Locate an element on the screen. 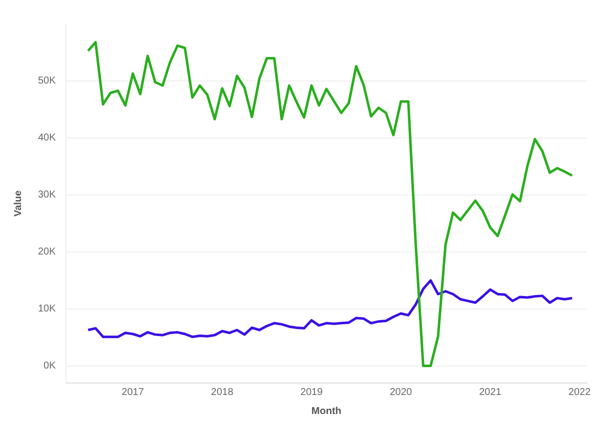  x-axis-title: Month is located at coordinates (326, 411).